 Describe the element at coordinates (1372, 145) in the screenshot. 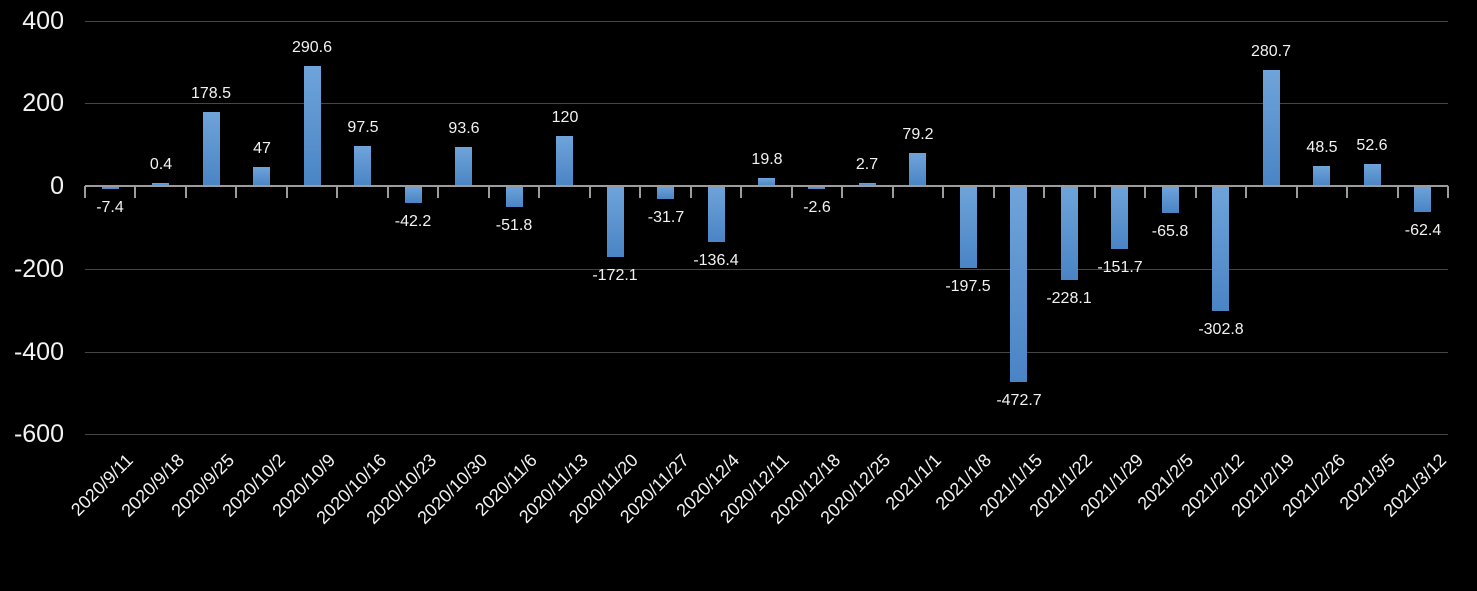

I see `value-label: 52.6` at that location.